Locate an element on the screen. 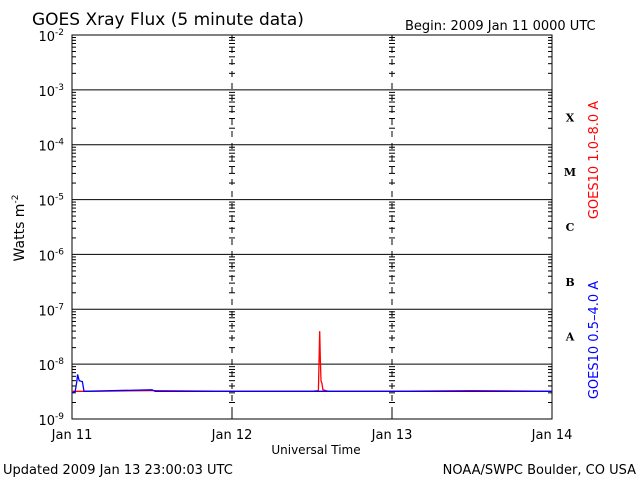 The width and height of the screenshot is (640, 480). y-tick-label: 10⁻⁸ is located at coordinates (51, 365).